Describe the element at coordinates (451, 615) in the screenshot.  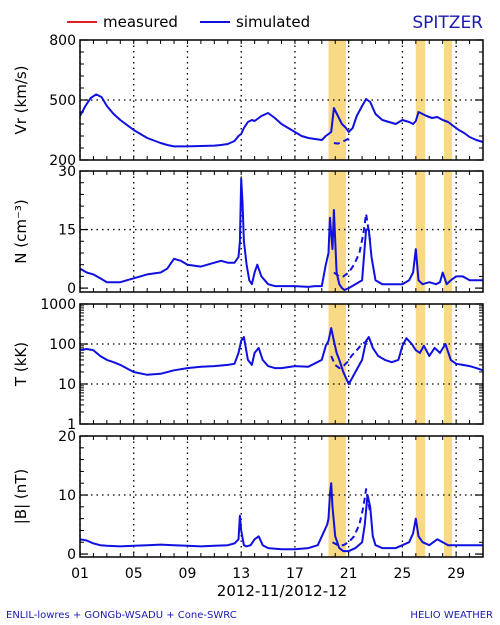
I see `footer-credit: HELIO WEATHER` at that location.